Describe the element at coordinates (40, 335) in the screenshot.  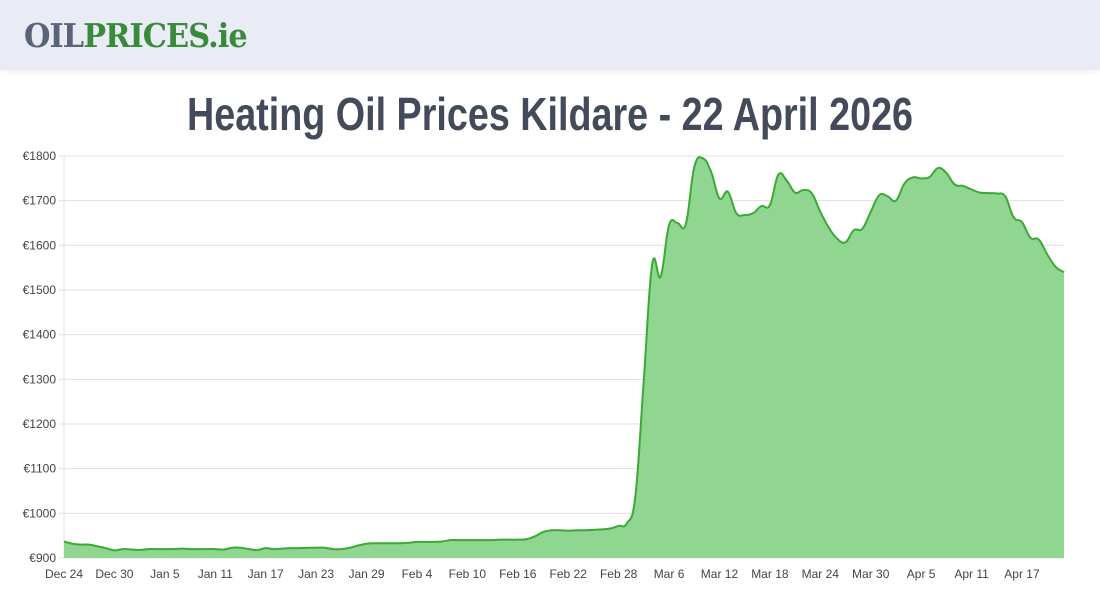
I see `y-tick-label: €1400` at that location.